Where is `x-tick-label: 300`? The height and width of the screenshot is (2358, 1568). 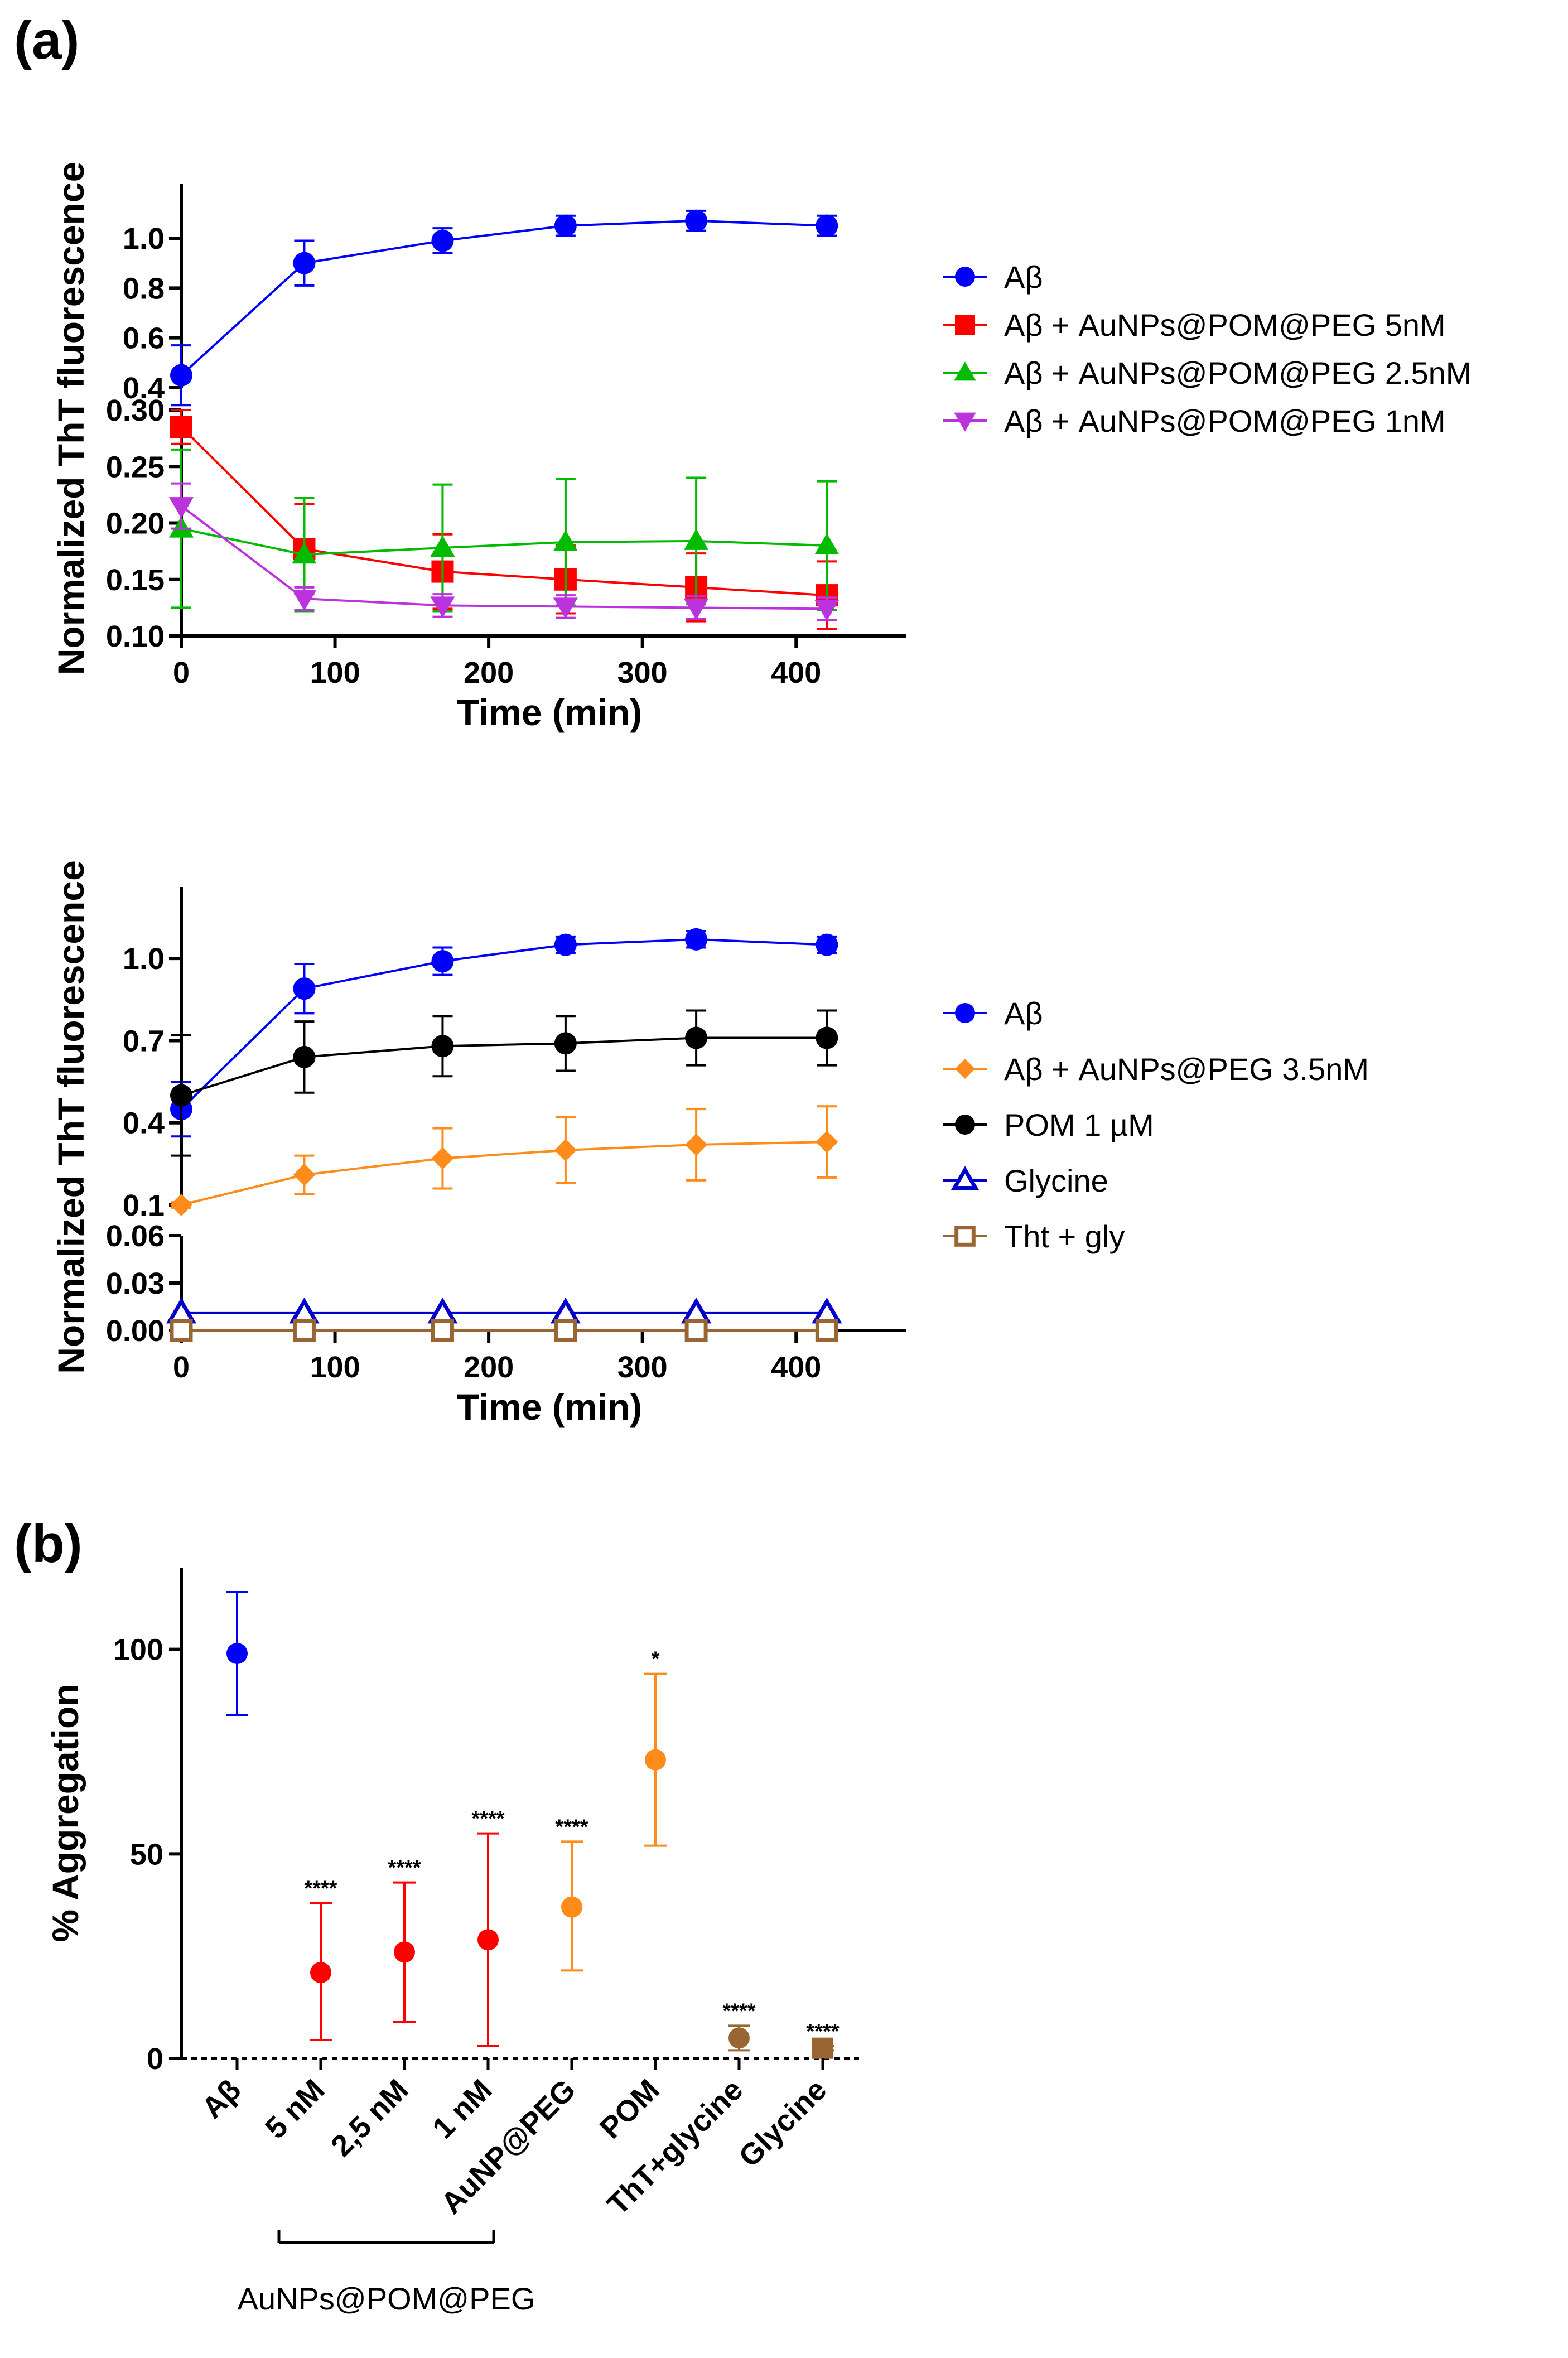 x-tick-label: 300 is located at coordinates (643, 1367).